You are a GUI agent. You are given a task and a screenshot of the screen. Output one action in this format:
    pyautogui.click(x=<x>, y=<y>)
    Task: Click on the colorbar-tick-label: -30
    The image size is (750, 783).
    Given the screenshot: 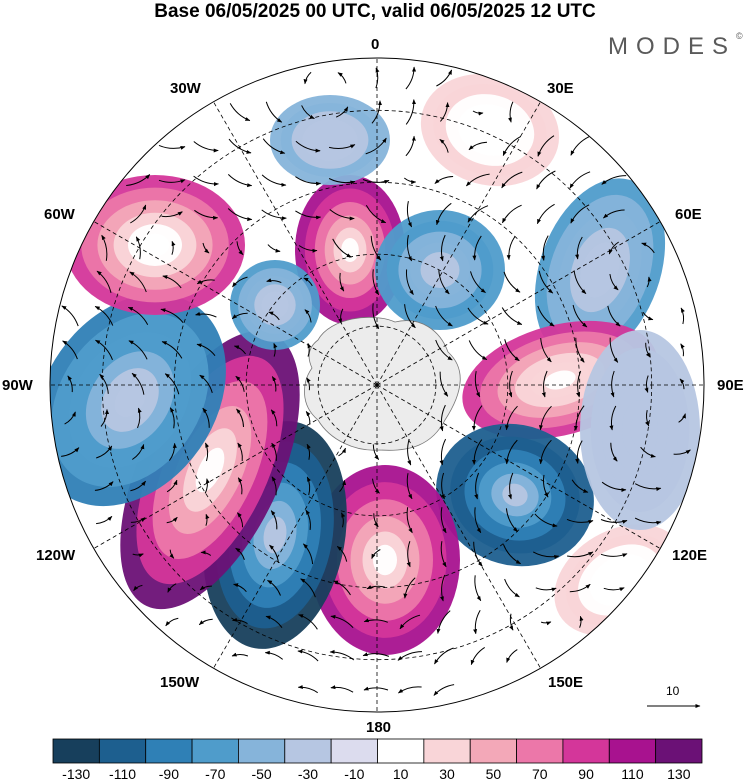 What is the action you would take?
    pyautogui.click(x=308, y=774)
    